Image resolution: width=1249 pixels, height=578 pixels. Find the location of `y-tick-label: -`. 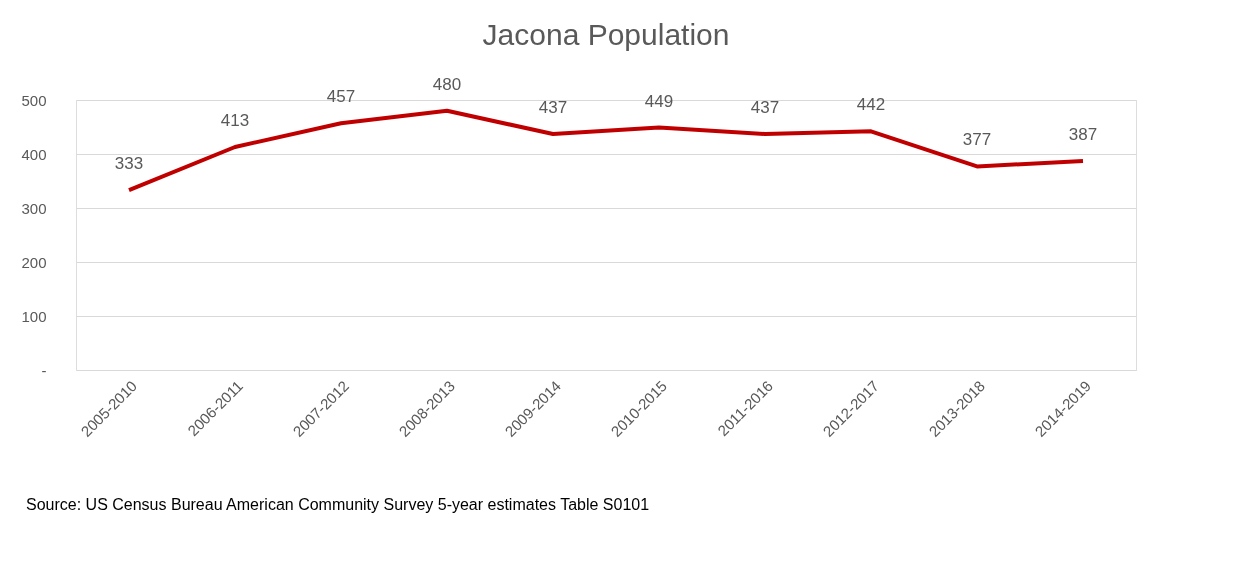

y-tick-label: - is located at coordinates (44, 370).